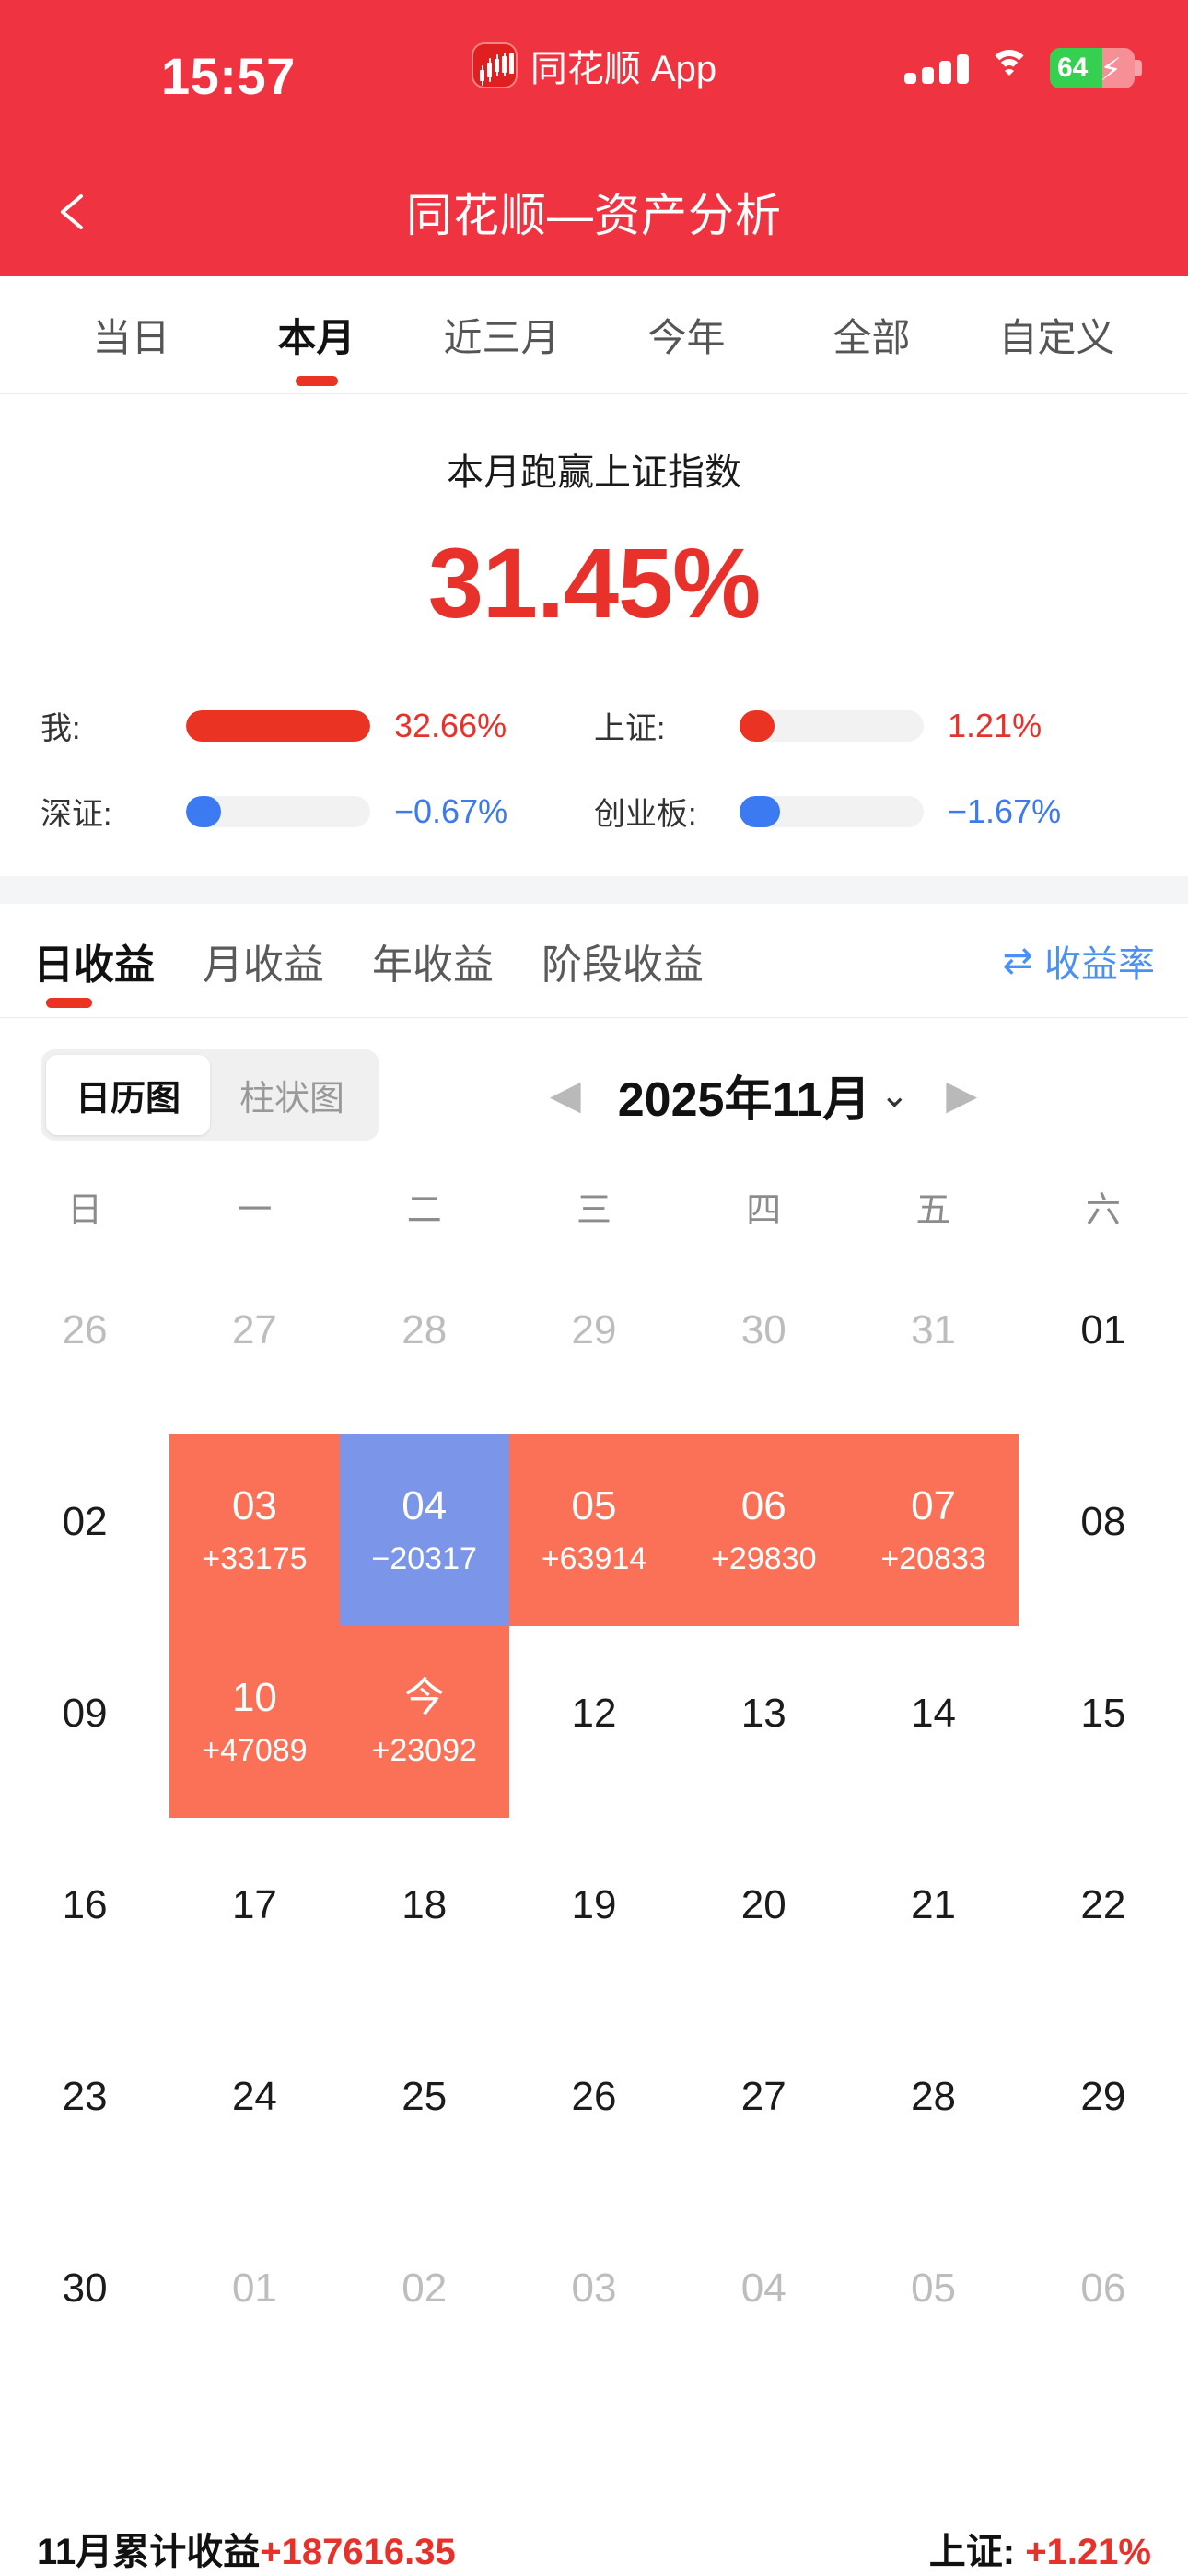 The width and height of the screenshot is (1188, 2576). Describe the element at coordinates (316, 334) in the screenshot. I see `period-tab-this-month: 本月` at that location.